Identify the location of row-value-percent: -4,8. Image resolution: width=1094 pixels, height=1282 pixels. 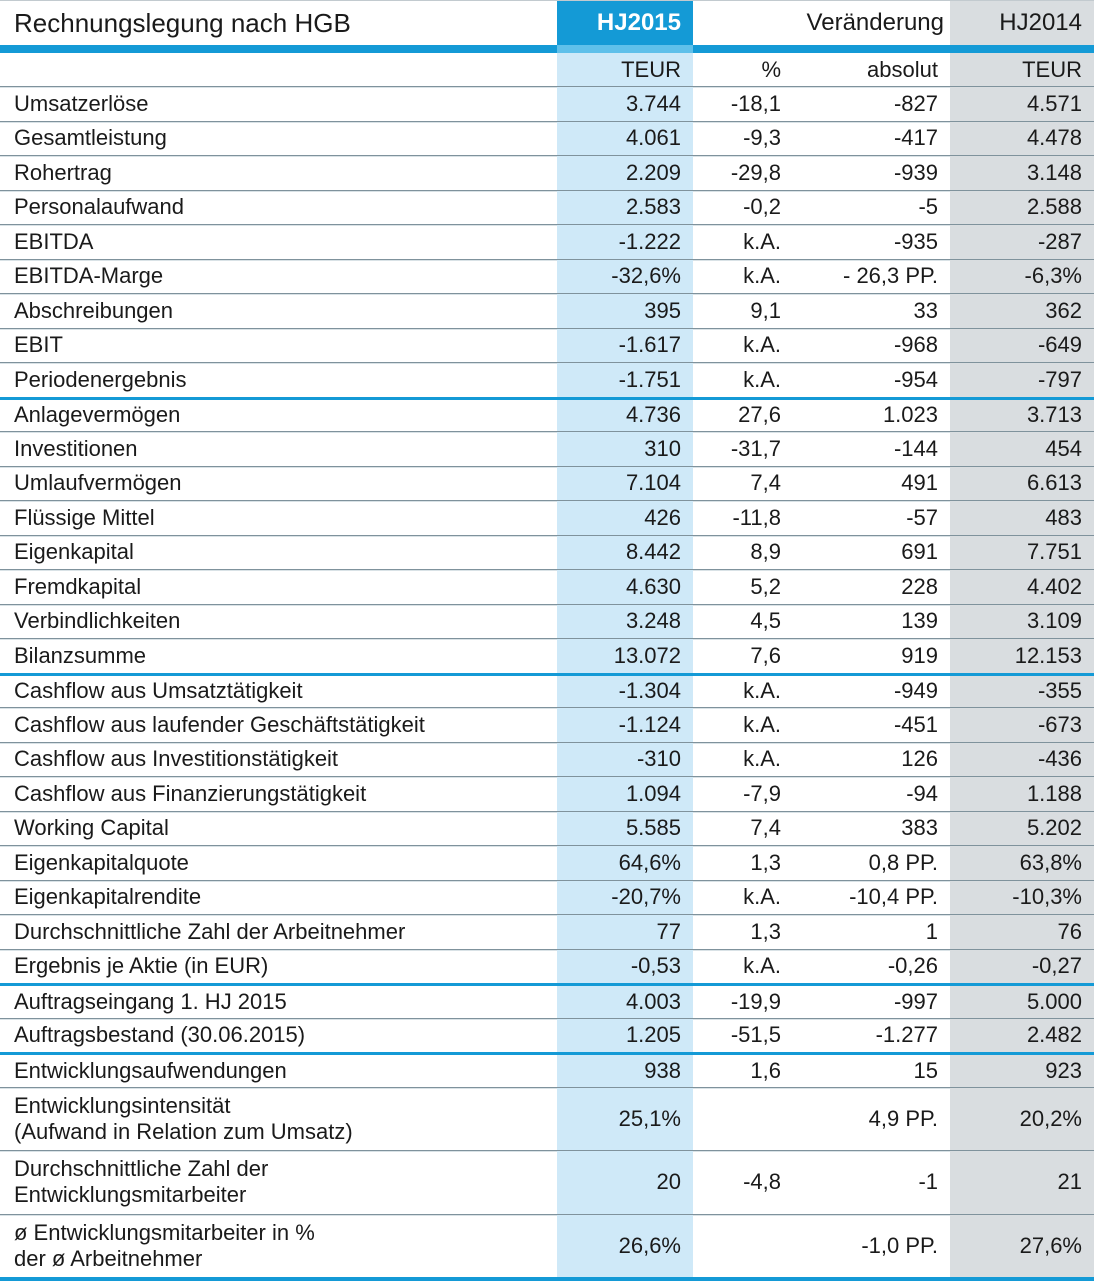
(762, 1182).